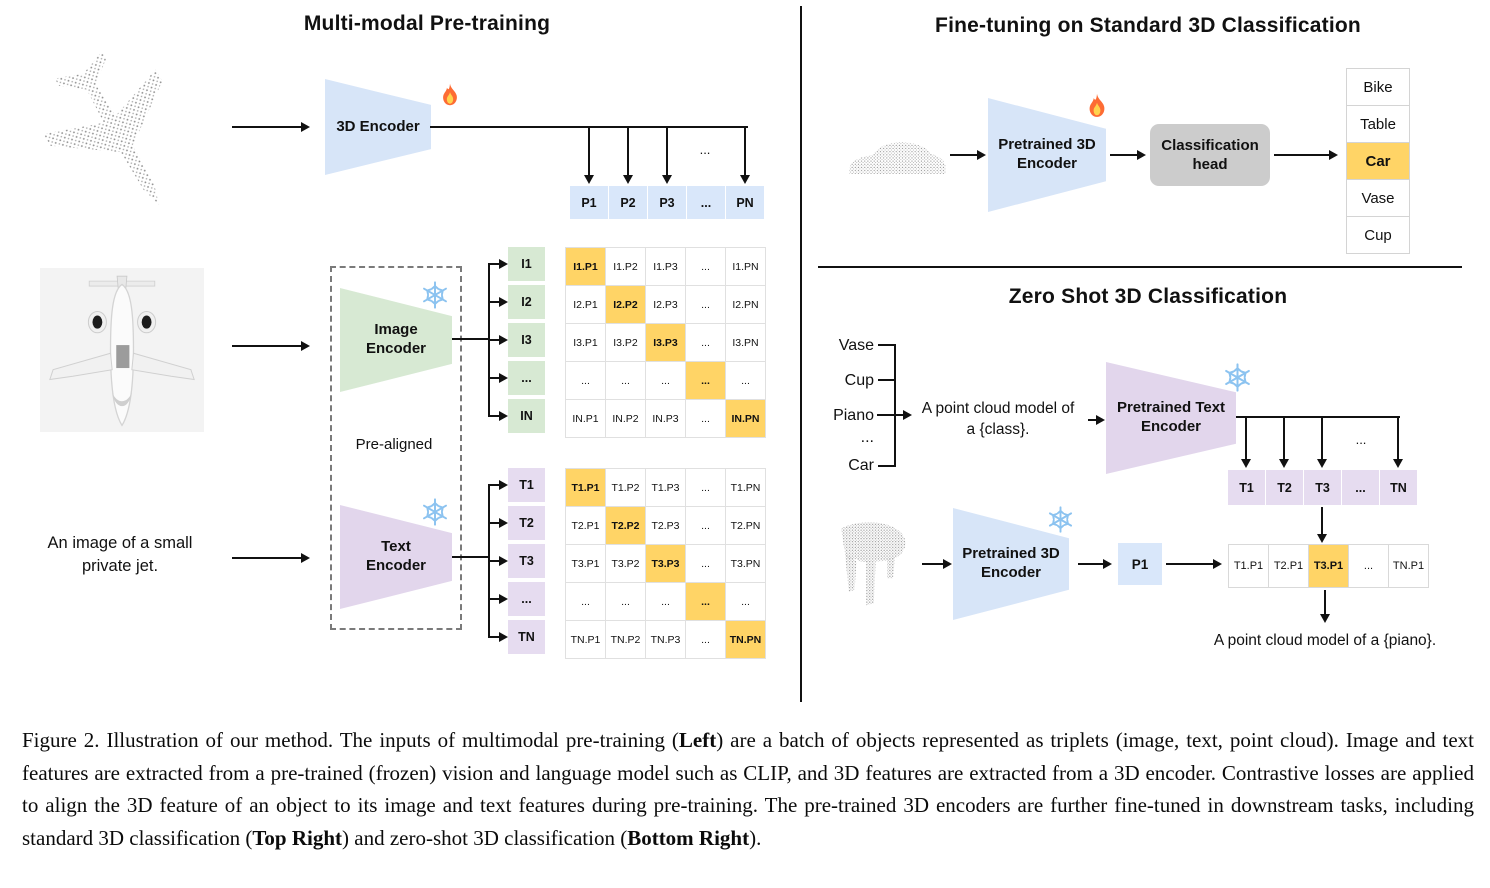  What do you see at coordinates (297, 837) in the screenshot?
I see `caption-segment: Top Right` at bounding box center [297, 837].